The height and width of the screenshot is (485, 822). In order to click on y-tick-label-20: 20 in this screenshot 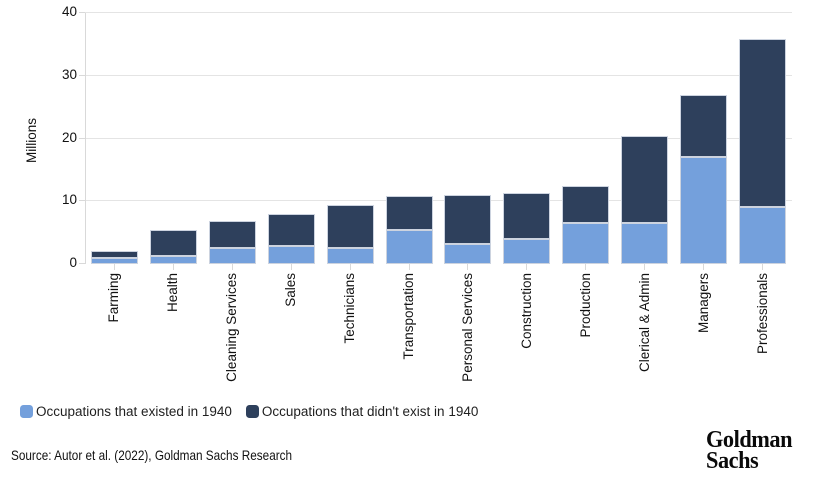, I will do `click(69, 137)`.